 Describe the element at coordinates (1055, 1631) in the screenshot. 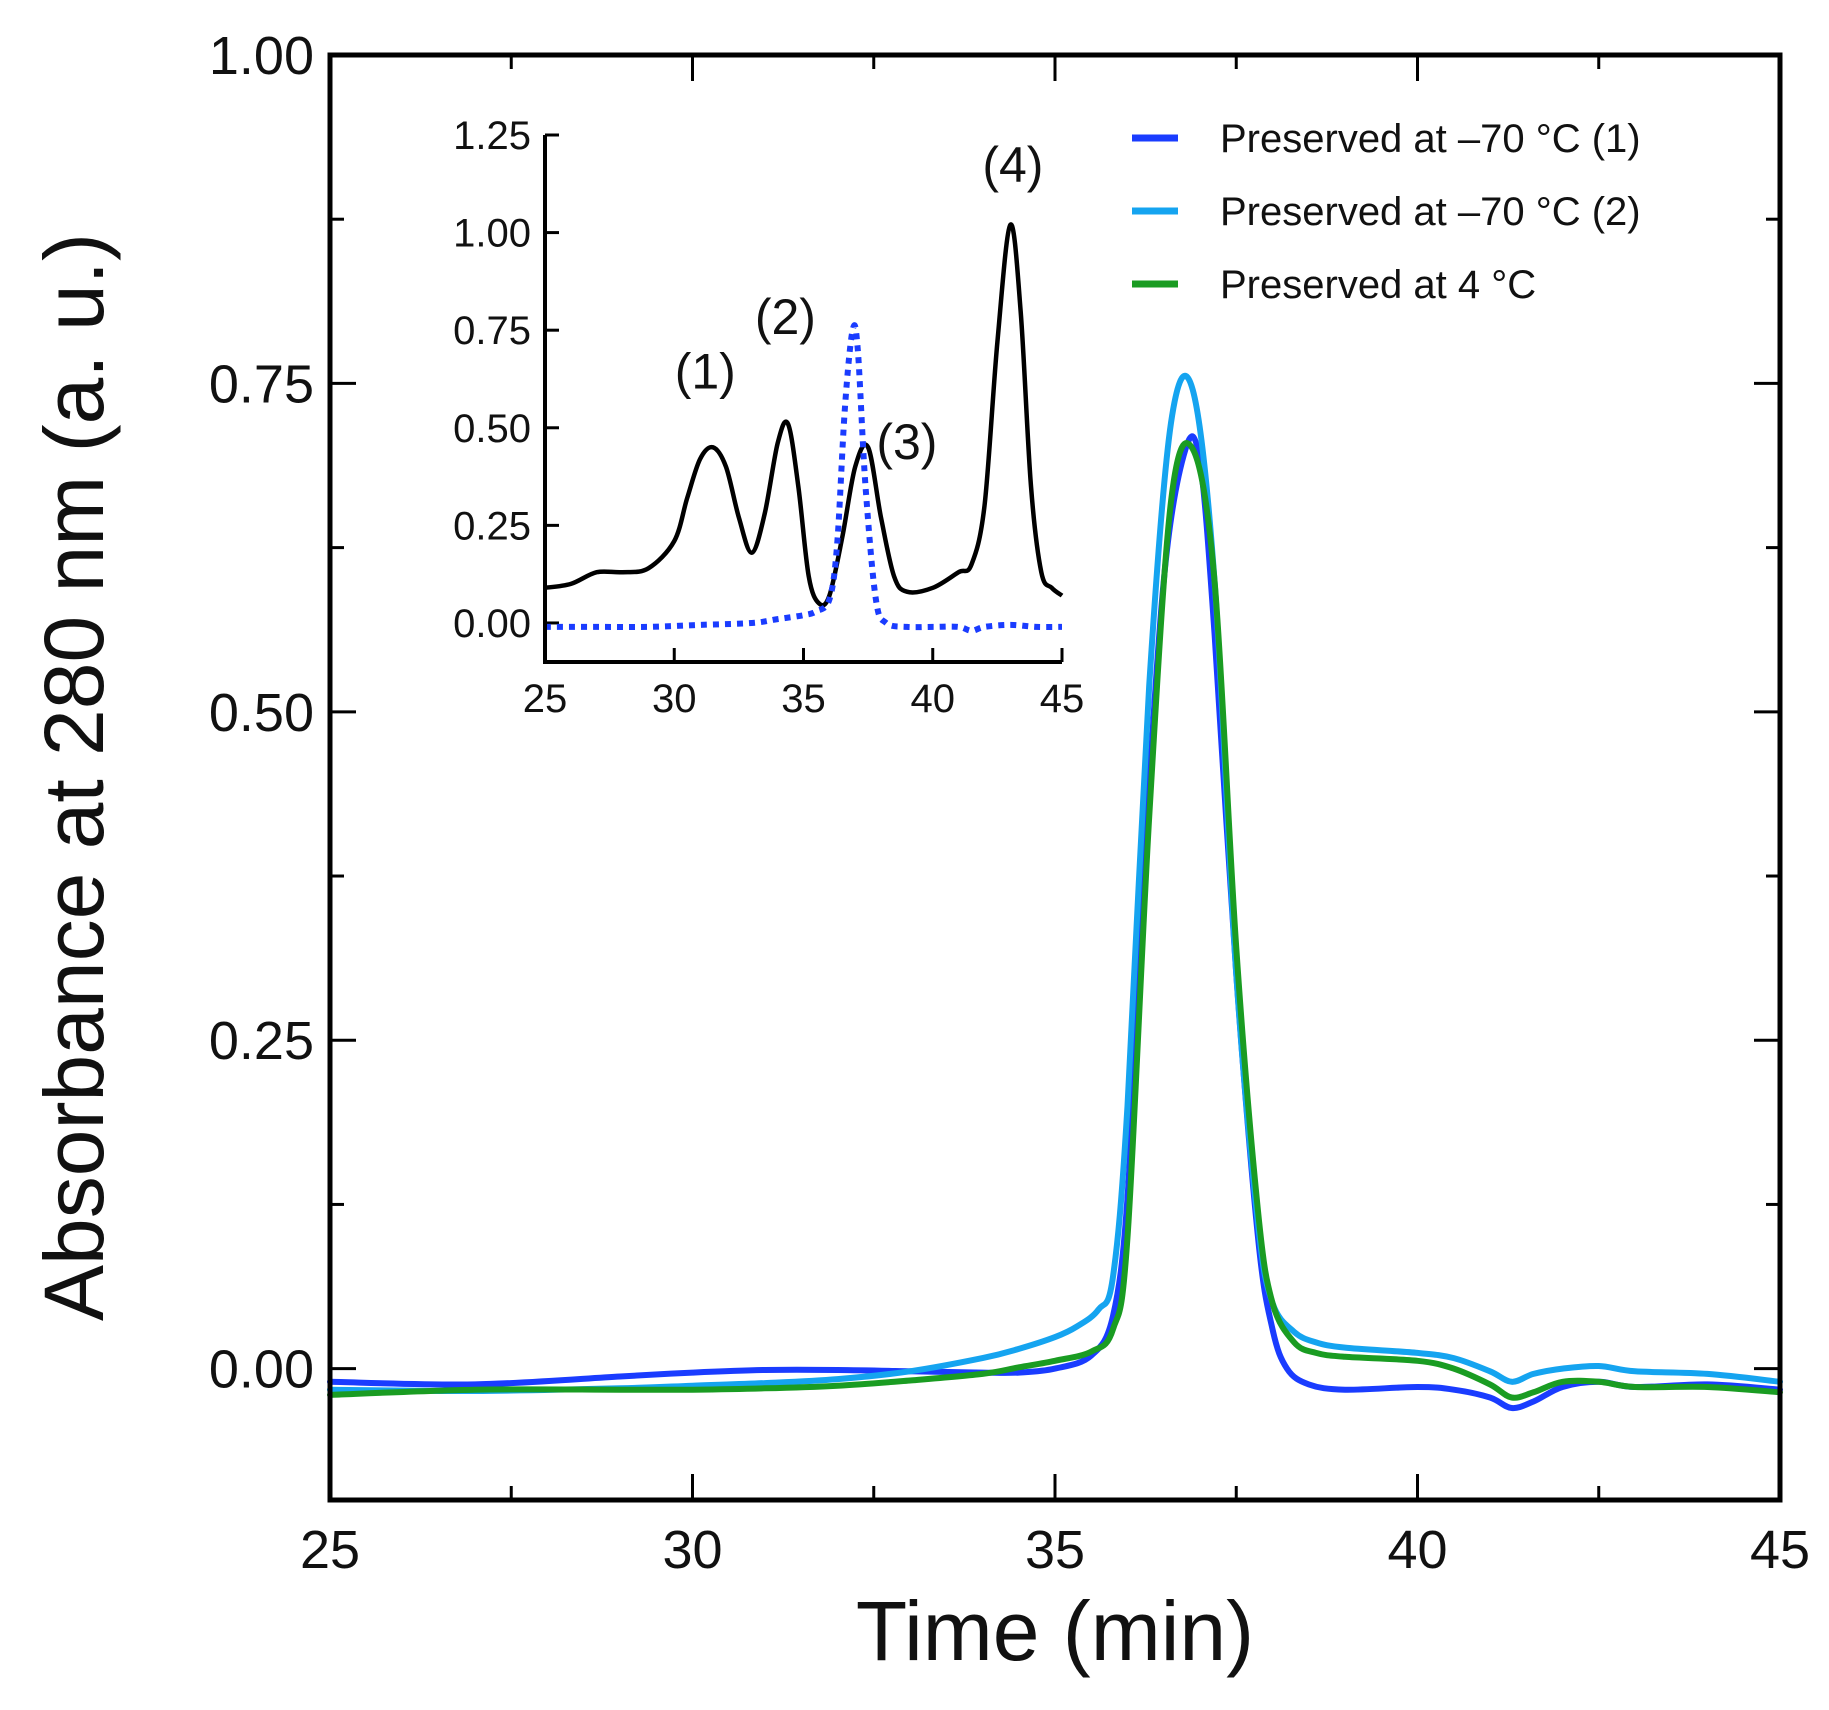

I see `x-axis-title: Time (min)` at that location.